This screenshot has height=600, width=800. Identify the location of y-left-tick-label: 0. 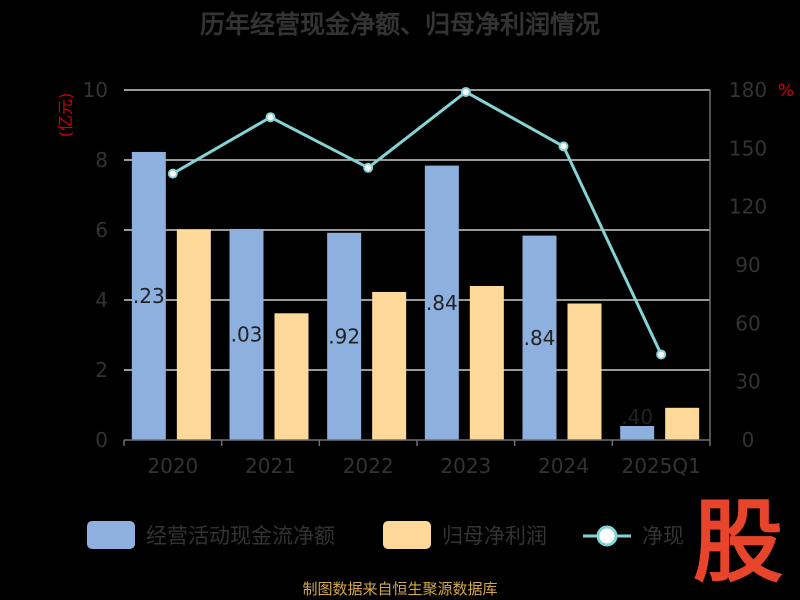
(101, 440).